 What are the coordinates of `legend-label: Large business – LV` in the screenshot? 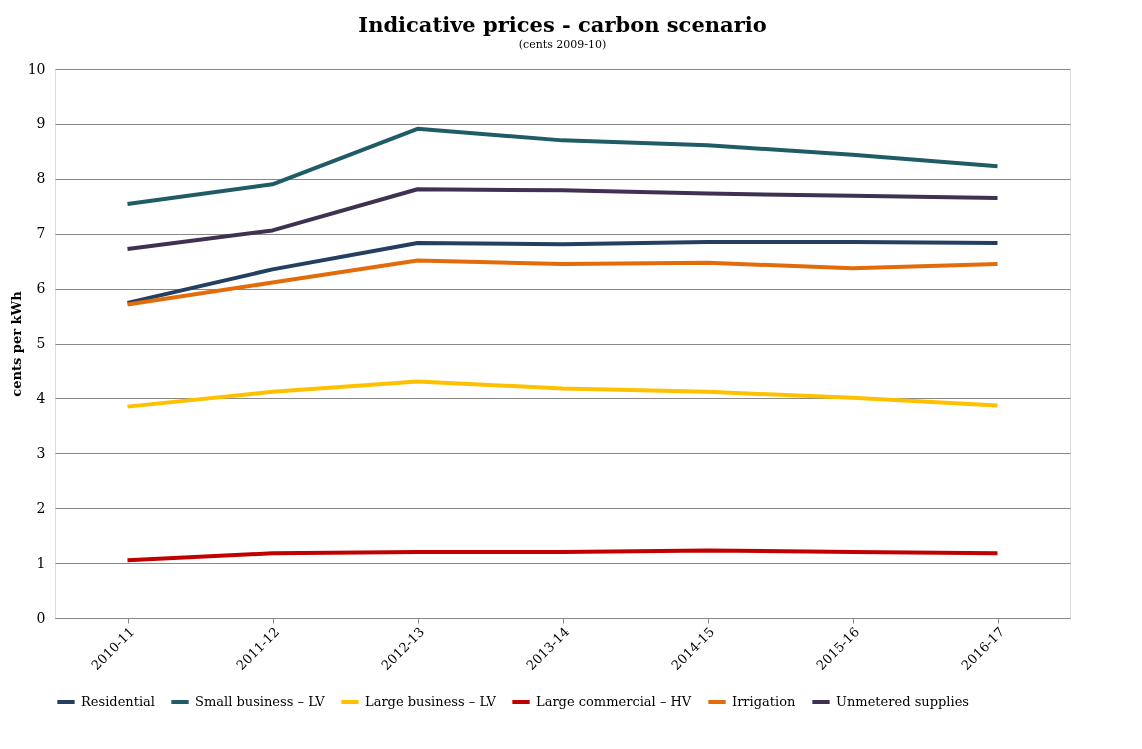 It's located at (431, 701).